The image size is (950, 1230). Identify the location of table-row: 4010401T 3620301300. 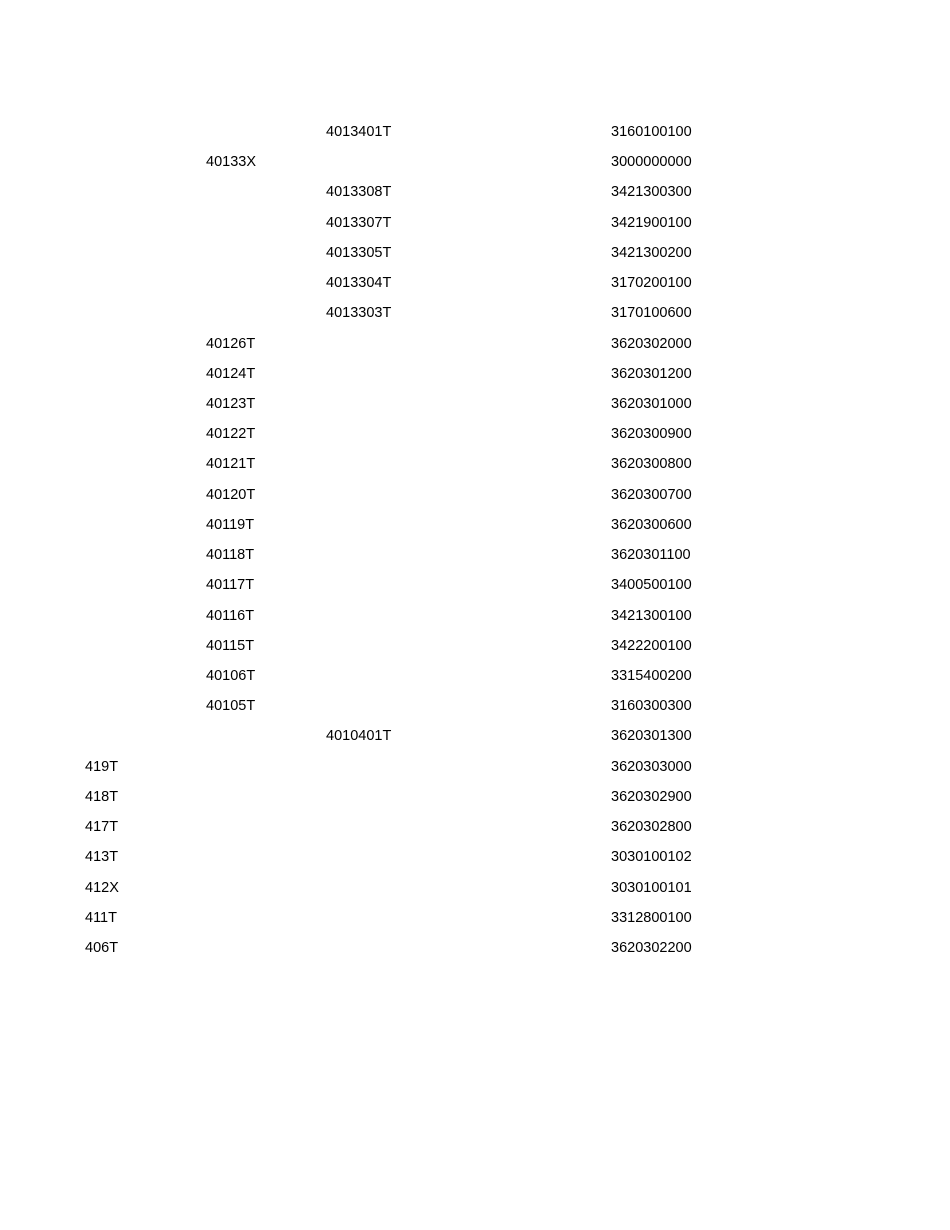
(475, 736).